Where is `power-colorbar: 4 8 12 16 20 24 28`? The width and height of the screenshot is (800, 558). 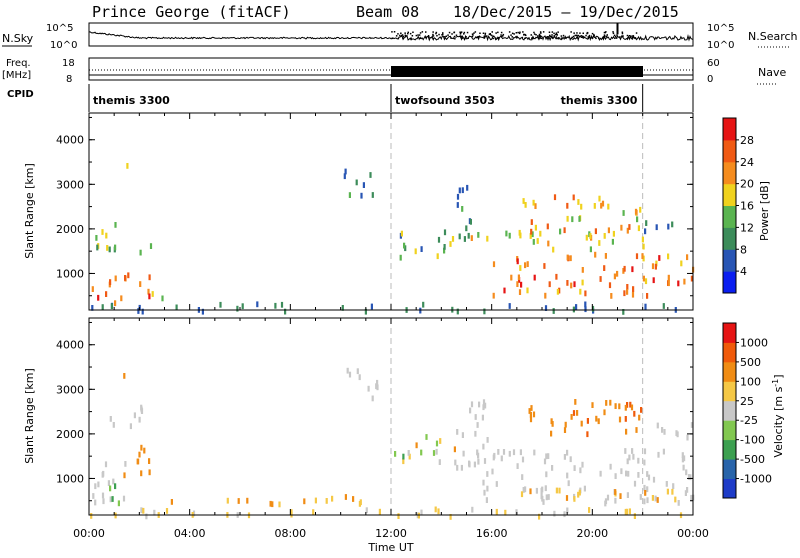
power-colorbar: 4 8 12 16 20 24 28 is located at coordinates (738, 205).